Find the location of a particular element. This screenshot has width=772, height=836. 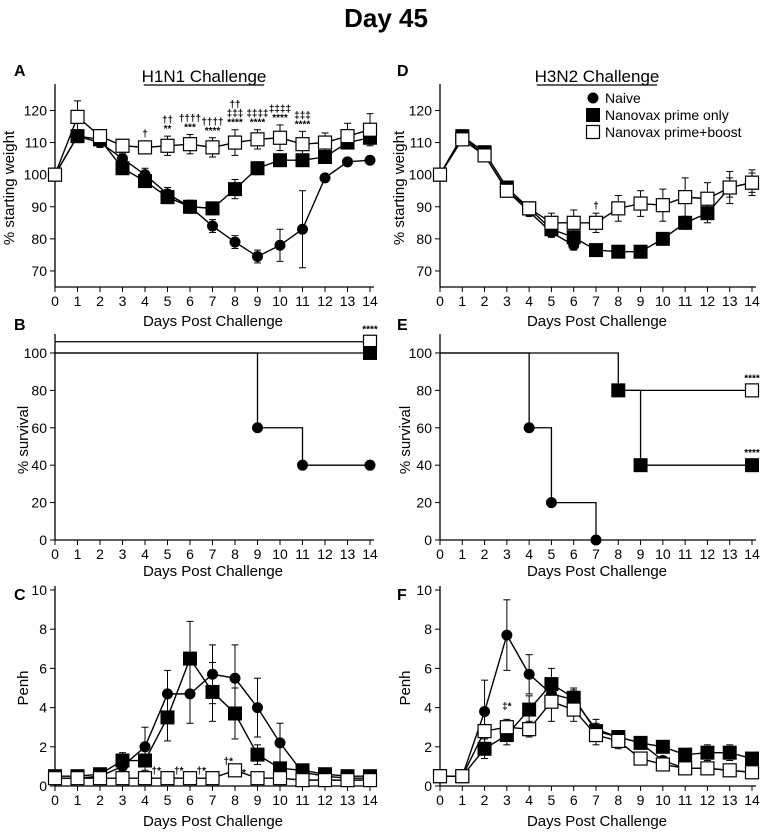

panel-title: H1N1 Challenge is located at coordinates (204, 76).